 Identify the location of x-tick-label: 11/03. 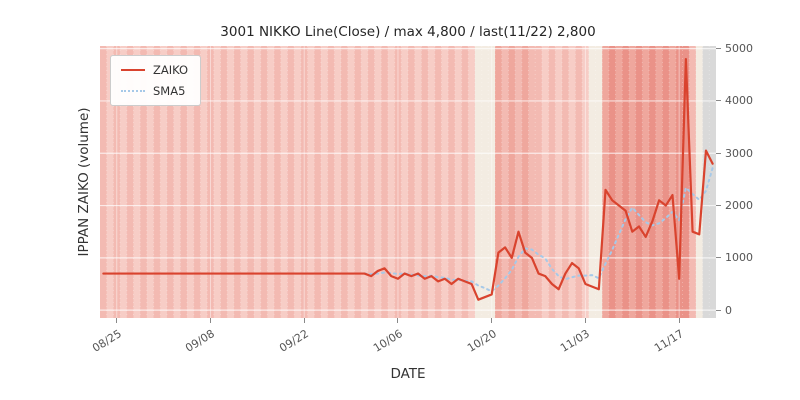
(575, 341).